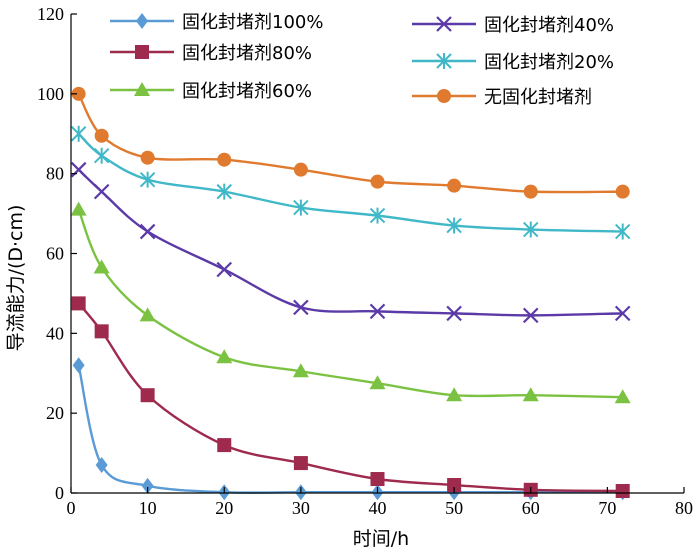  Describe the element at coordinates (549, 25) in the screenshot. I see `legend-label: 固化封堵剂40%` at that location.